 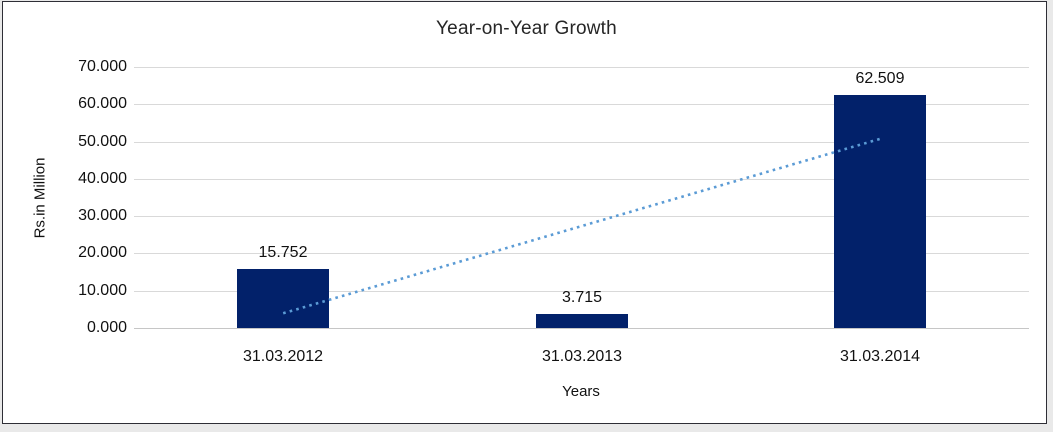 What do you see at coordinates (102, 290) in the screenshot?
I see `y-axis-tick-label: 10.000` at bounding box center [102, 290].